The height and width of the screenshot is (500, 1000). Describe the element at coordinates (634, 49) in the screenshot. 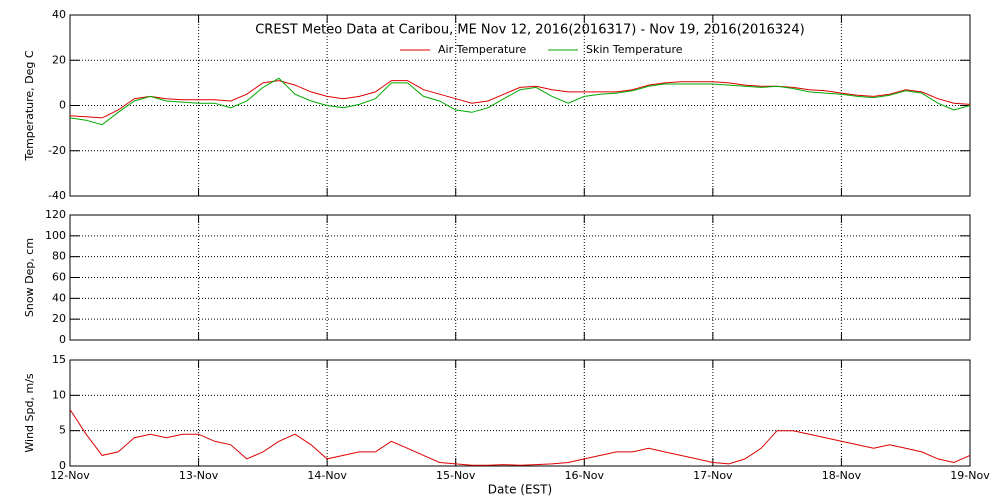

I see `legend-label: Skin Temperature` at that location.